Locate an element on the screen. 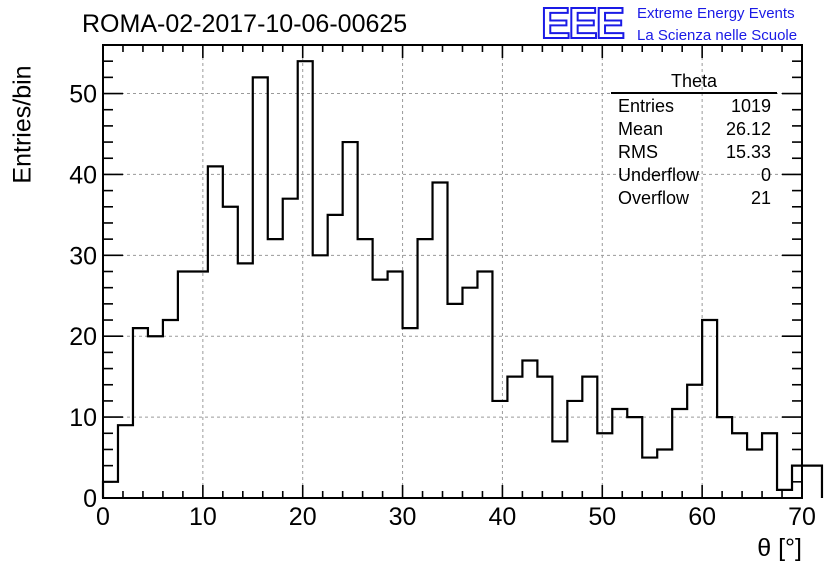 This screenshot has width=836, height=572. x-tick-label: 10 is located at coordinates (203, 517).